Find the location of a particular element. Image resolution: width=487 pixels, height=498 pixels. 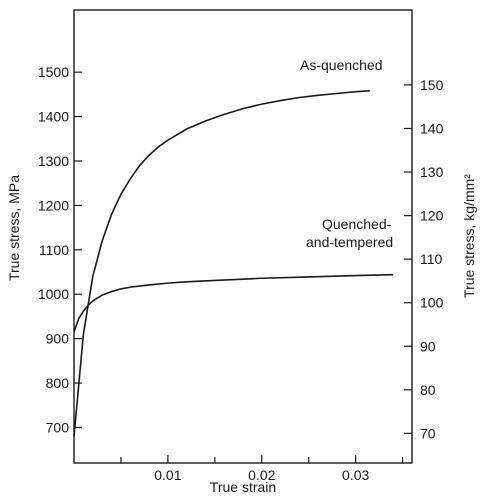

y-tick-label-right: 70 is located at coordinates (428, 433).